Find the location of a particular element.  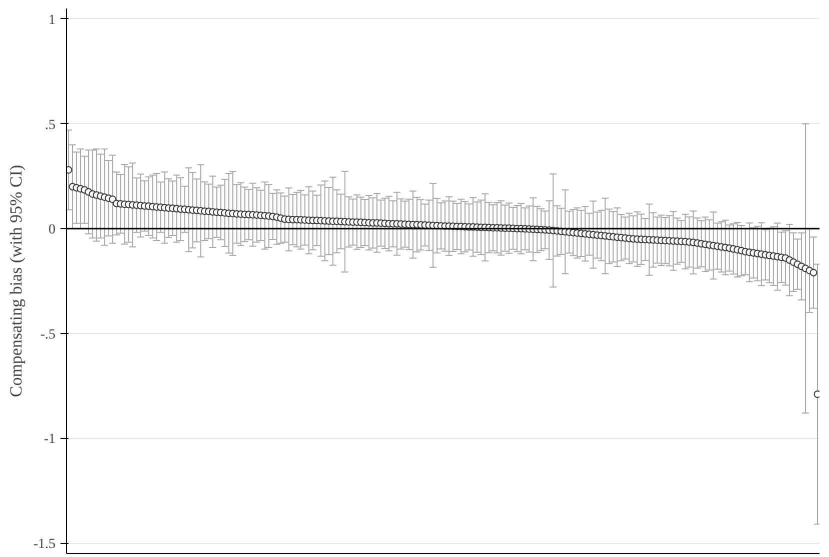

y-tick-label: .5 is located at coordinates (50, 125).